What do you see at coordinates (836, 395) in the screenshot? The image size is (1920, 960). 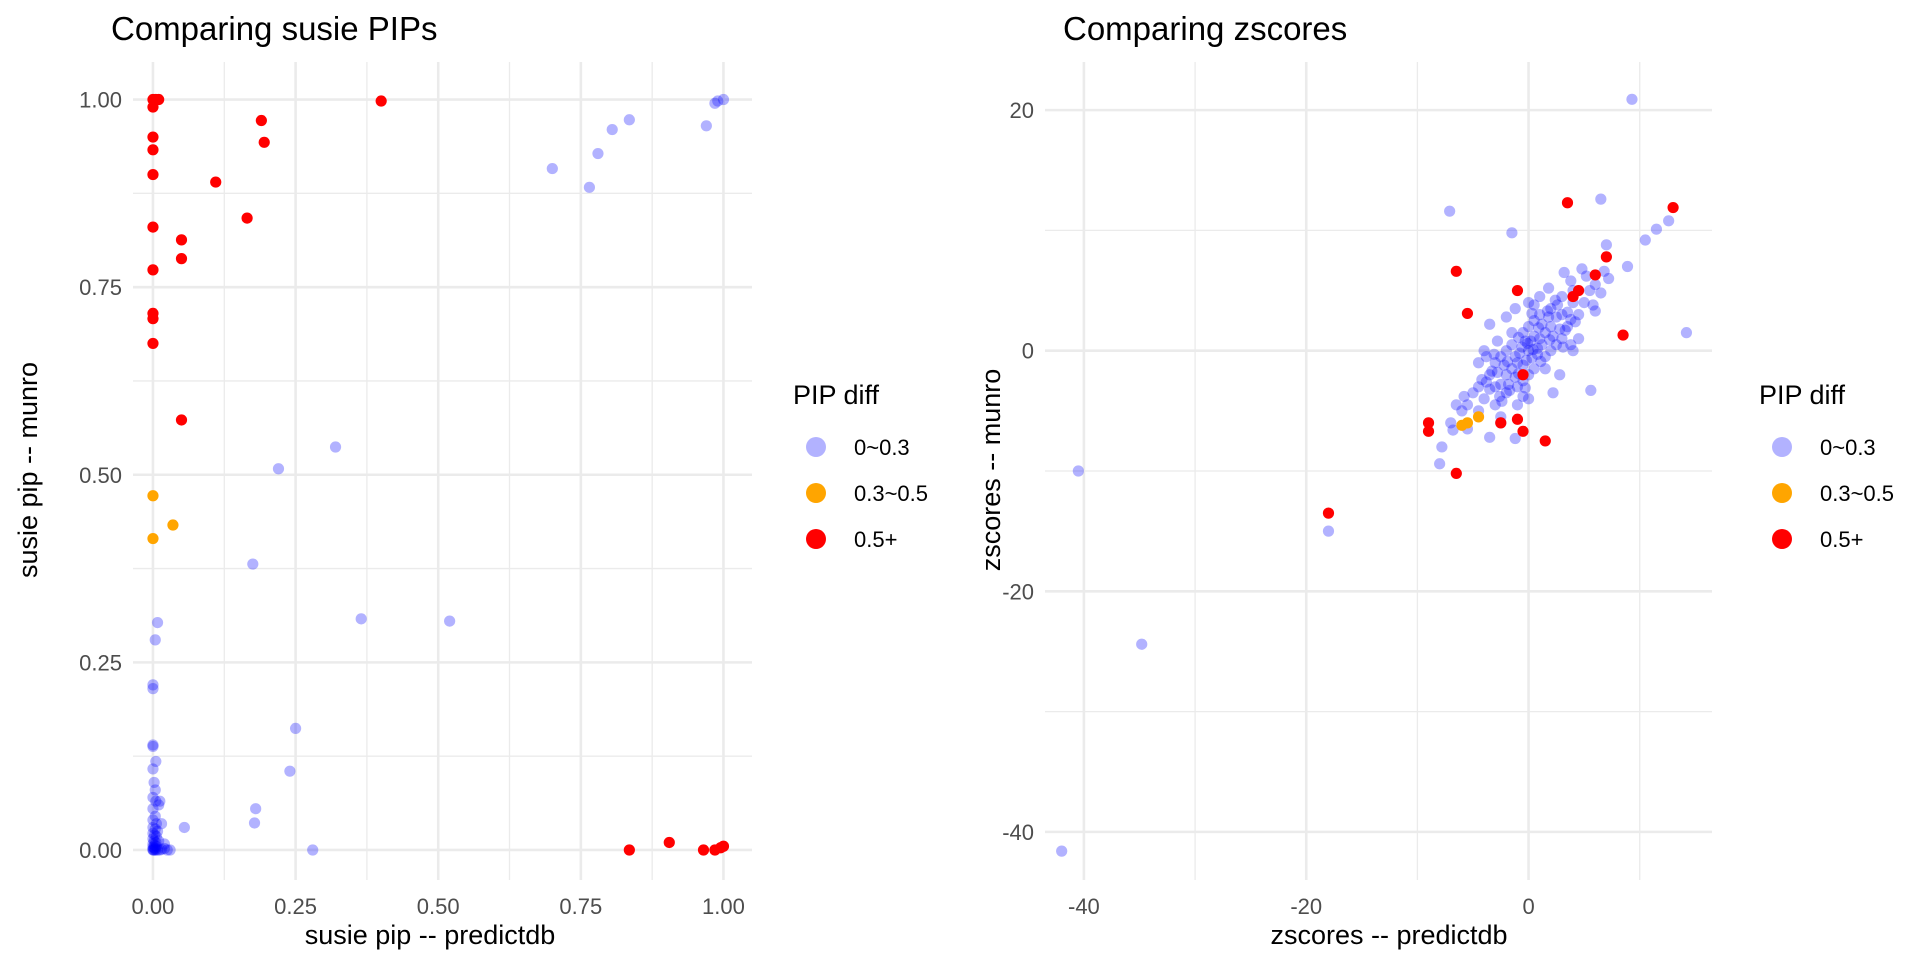 I see `legend-title: PIP diff` at bounding box center [836, 395].